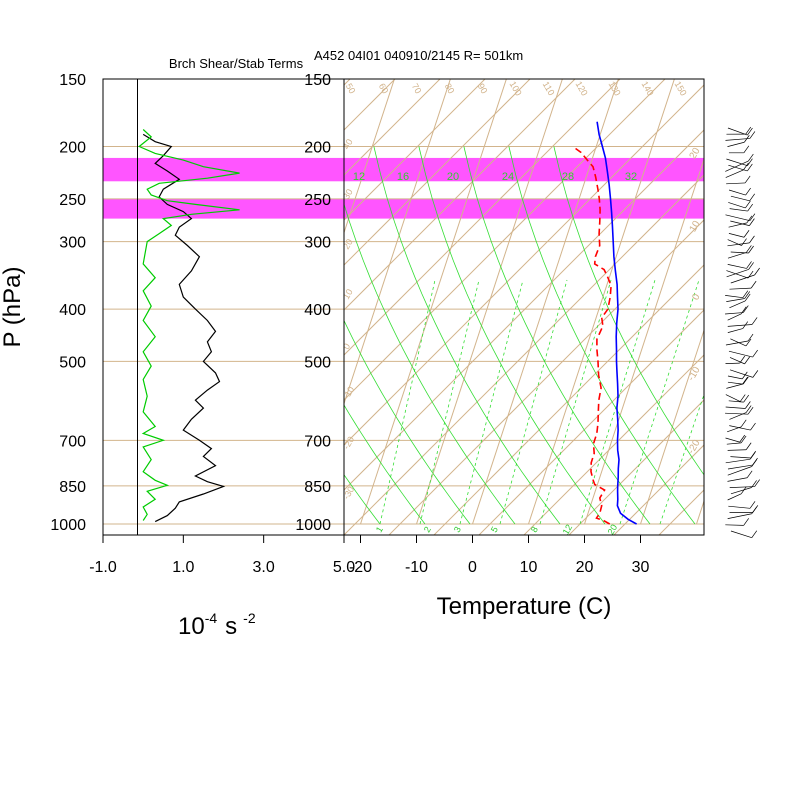 The width and height of the screenshot is (800, 800). What do you see at coordinates (231, 626) in the screenshot?
I see `x-label-unit: s` at bounding box center [231, 626].